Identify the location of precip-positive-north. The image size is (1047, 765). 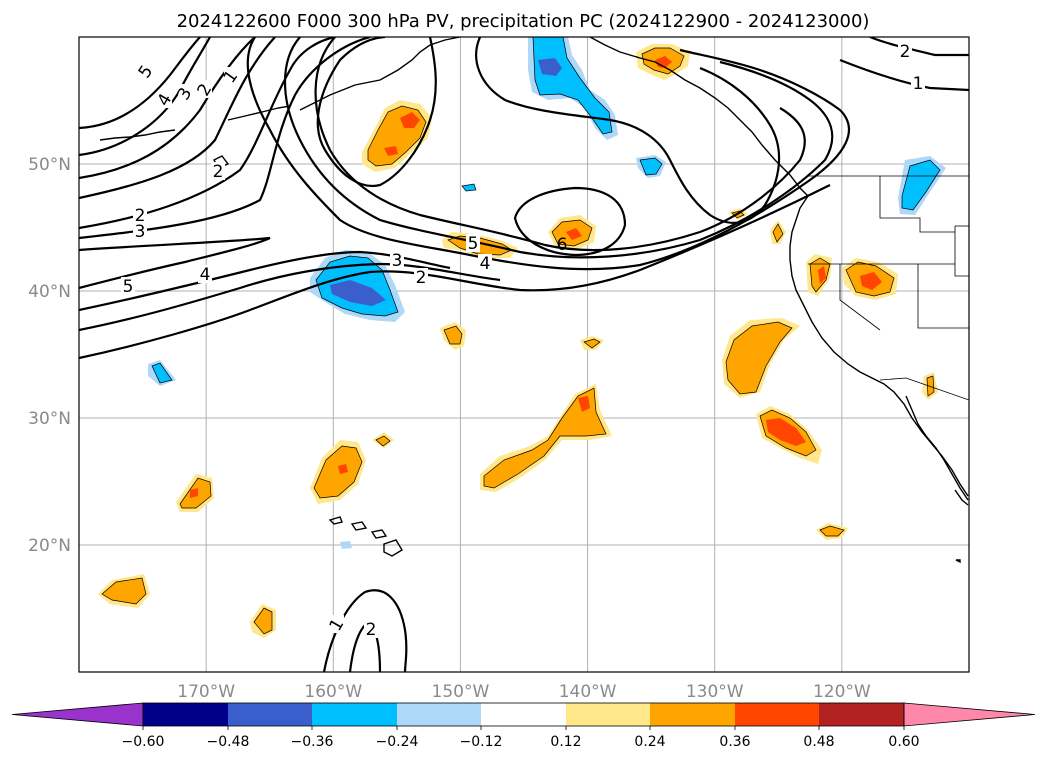
(397, 136).